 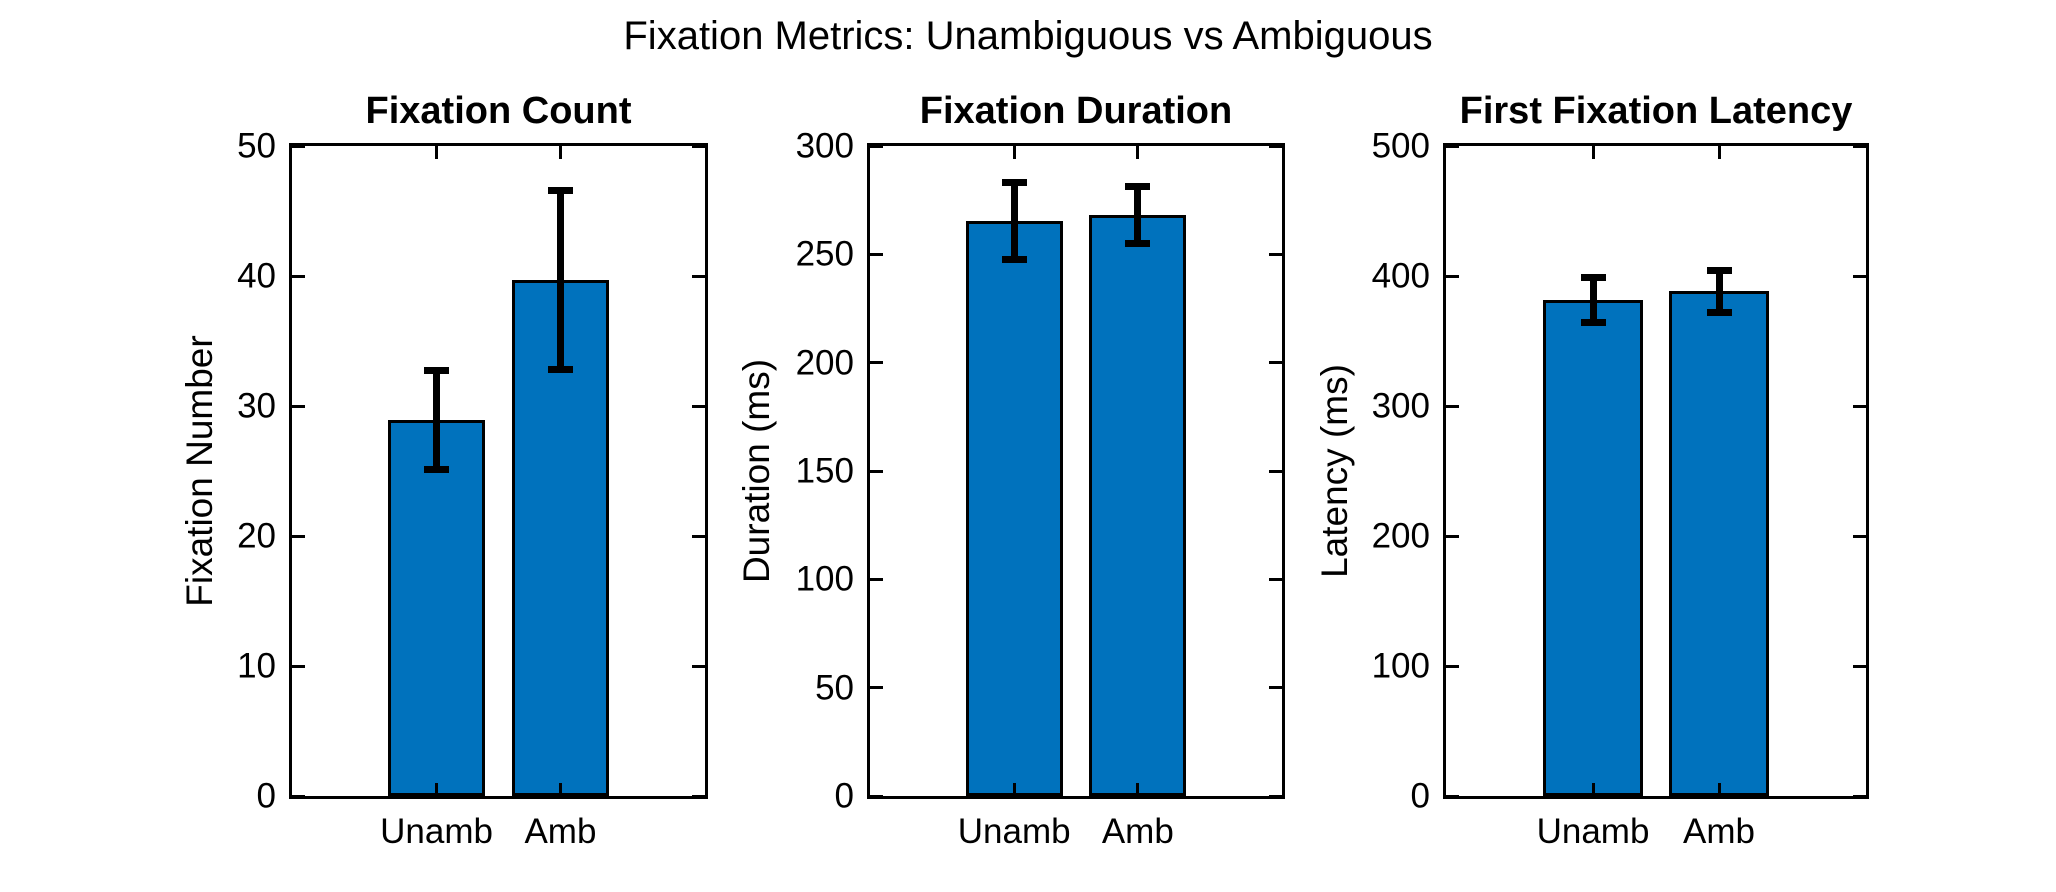 What do you see at coordinates (498, 111) in the screenshot?
I see `subplot-title-fixation-count: Fixation Count` at bounding box center [498, 111].